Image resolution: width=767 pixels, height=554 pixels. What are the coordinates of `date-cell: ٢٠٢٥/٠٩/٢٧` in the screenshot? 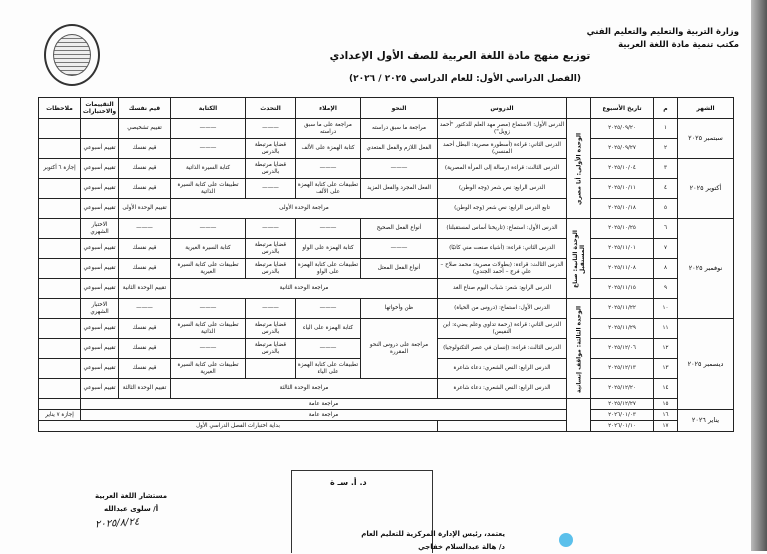 It's located at (622, 148).